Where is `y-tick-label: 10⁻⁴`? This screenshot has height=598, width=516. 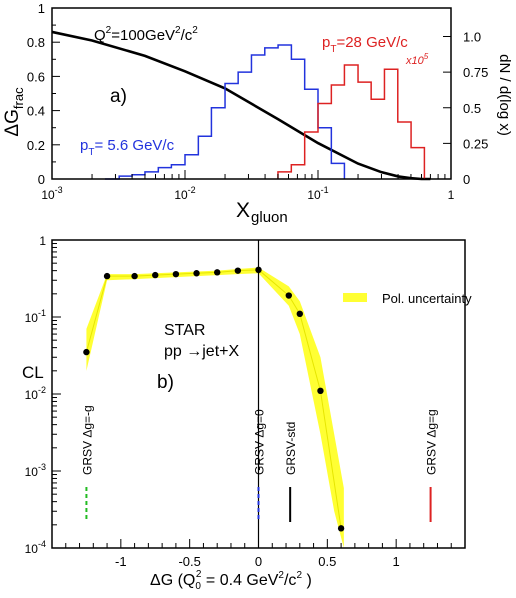
y-tick-label: 10⁻⁴ is located at coordinates (35, 547).